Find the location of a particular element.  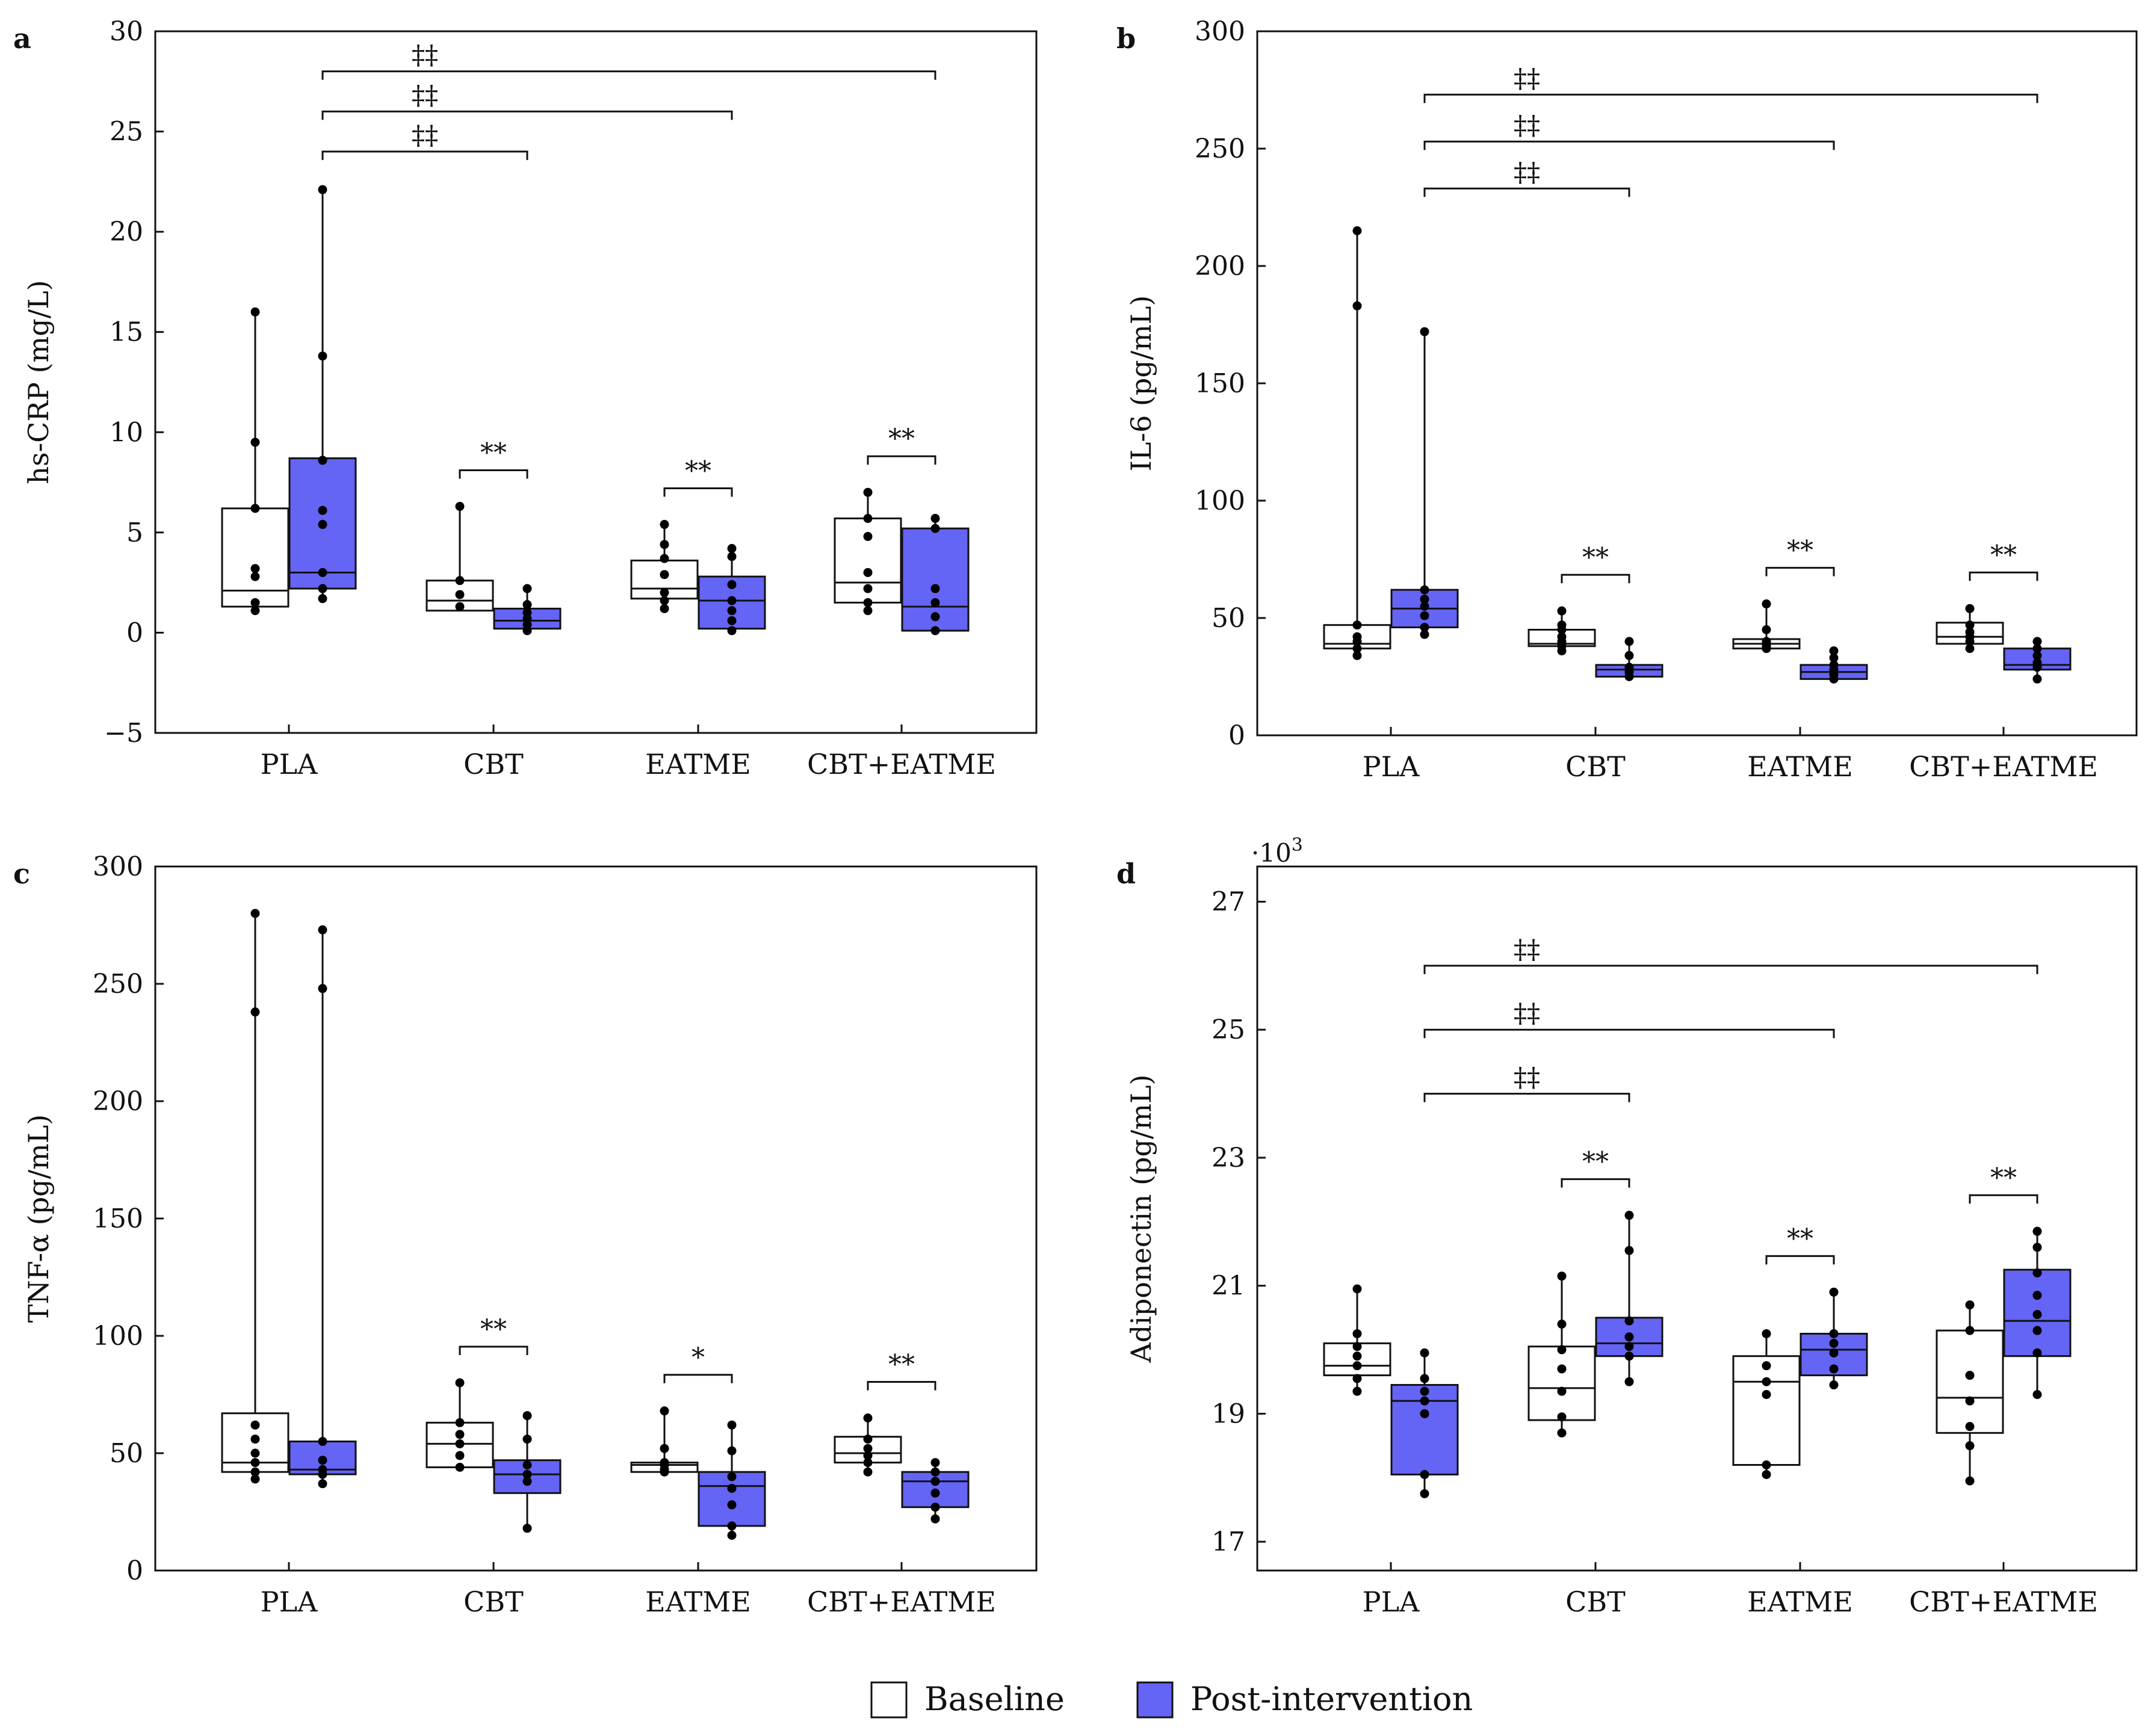

legend-baseline-swatch is located at coordinates (889, 1700).